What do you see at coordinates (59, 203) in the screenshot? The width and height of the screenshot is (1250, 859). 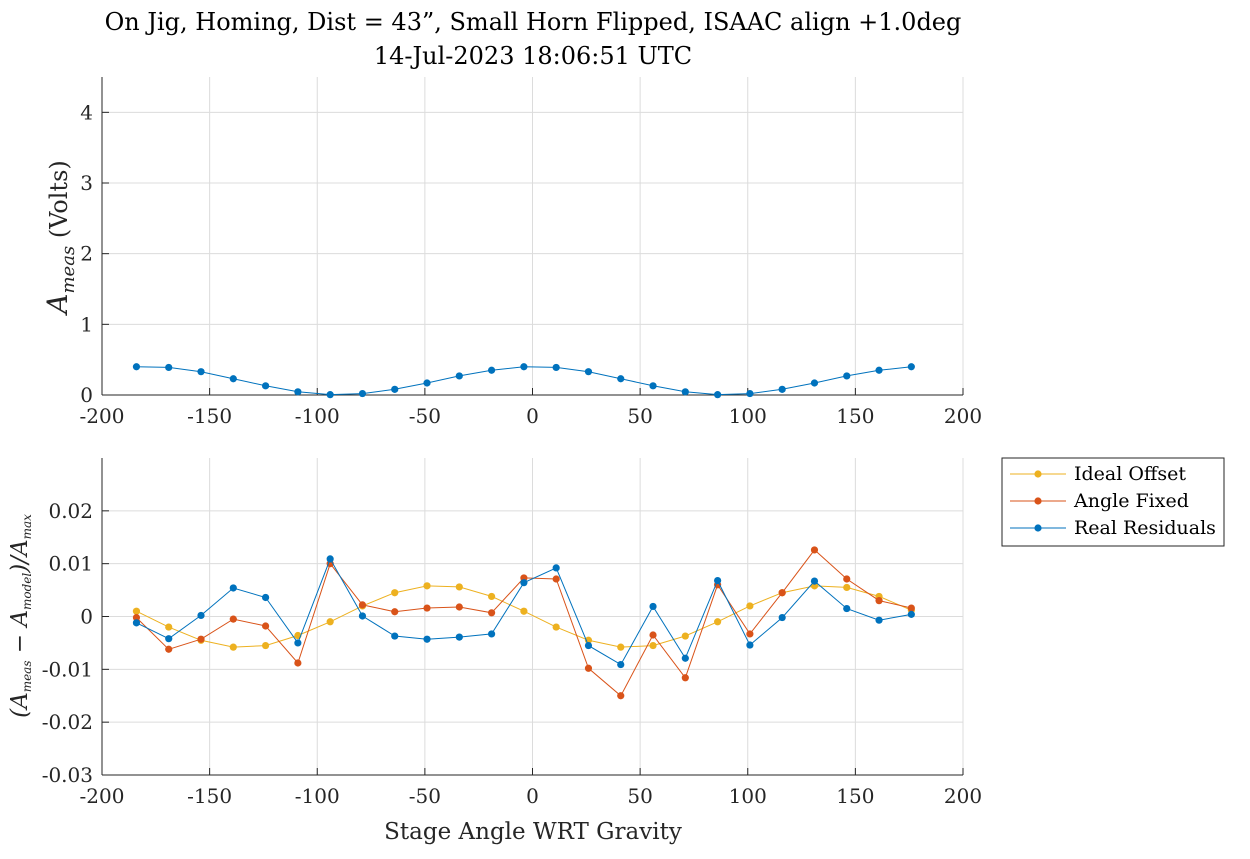 I see `top-y-label-units: (Volts)` at bounding box center [59, 203].